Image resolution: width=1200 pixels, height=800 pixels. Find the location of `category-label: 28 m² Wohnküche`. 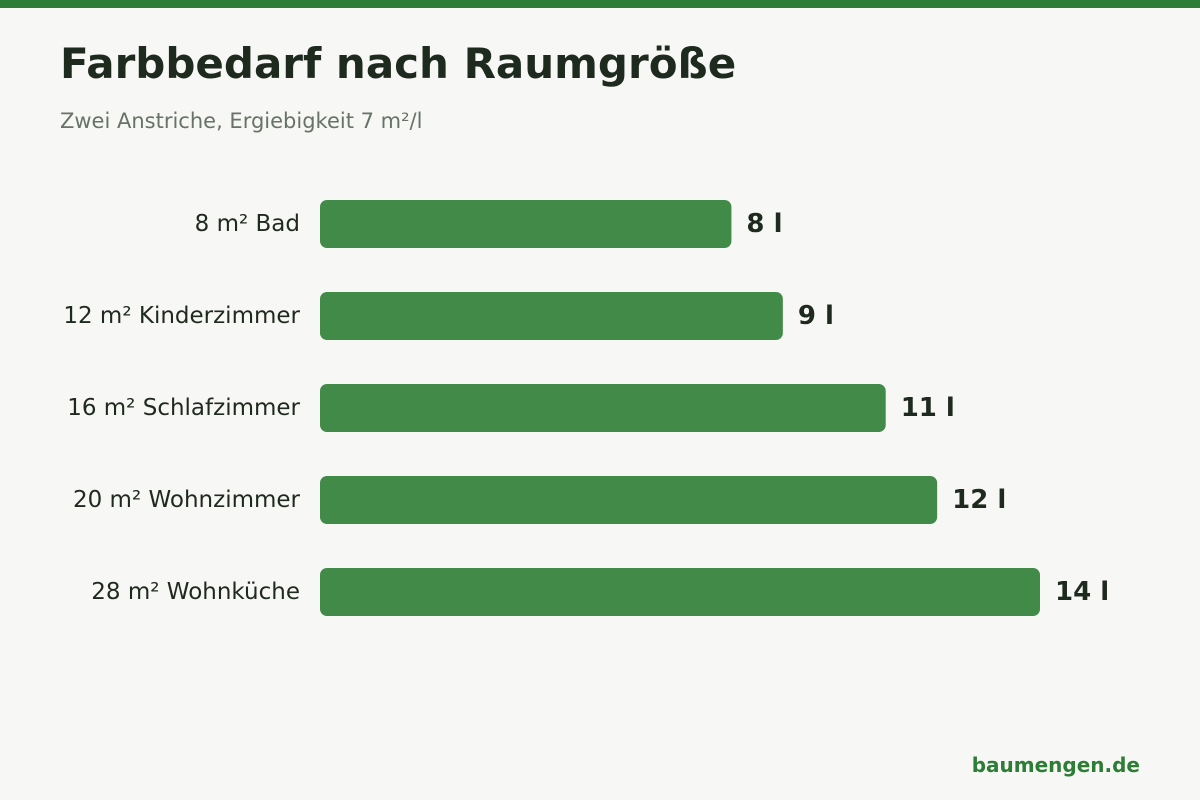

category-label: 28 m² Wohnküche is located at coordinates (195, 592).